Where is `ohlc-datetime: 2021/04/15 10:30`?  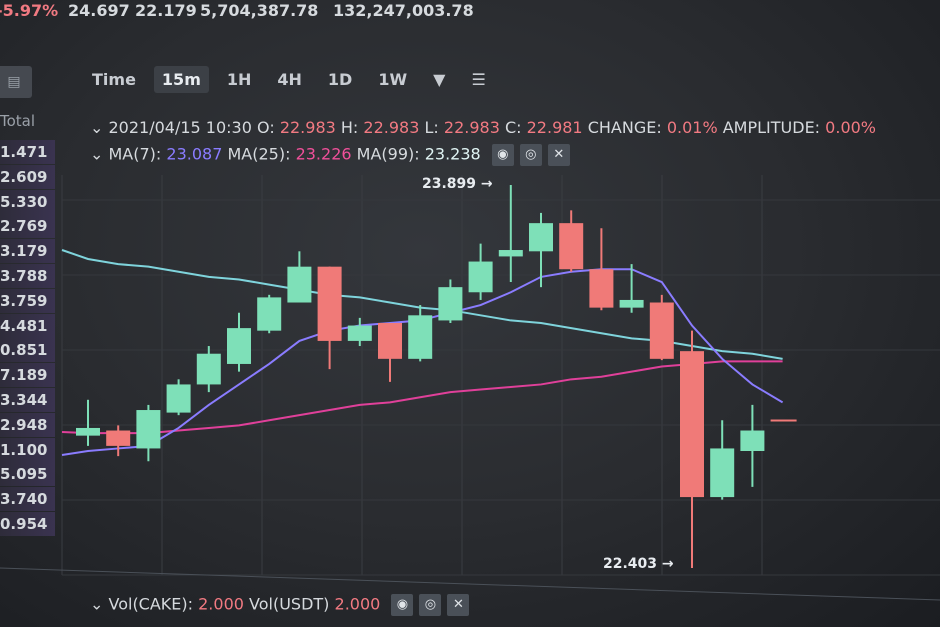
ohlc-datetime: 2021/04/15 10:30 is located at coordinates (180, 127).